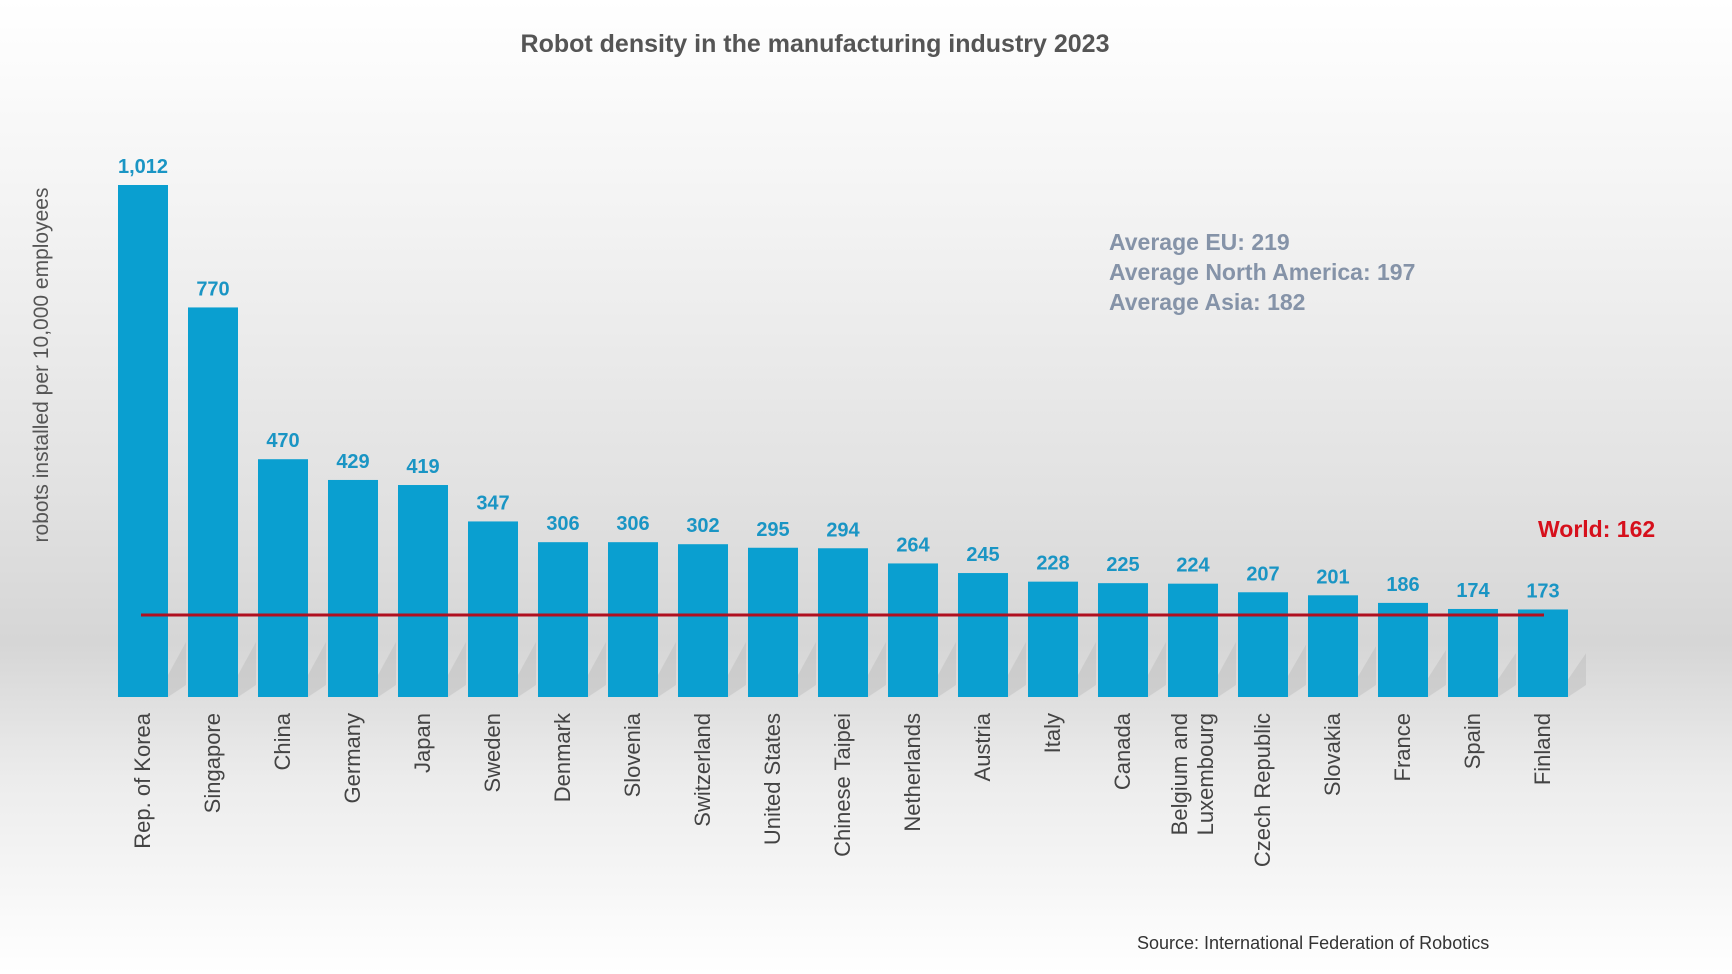  I want to click on value-label: 201, so click(1332, 577).